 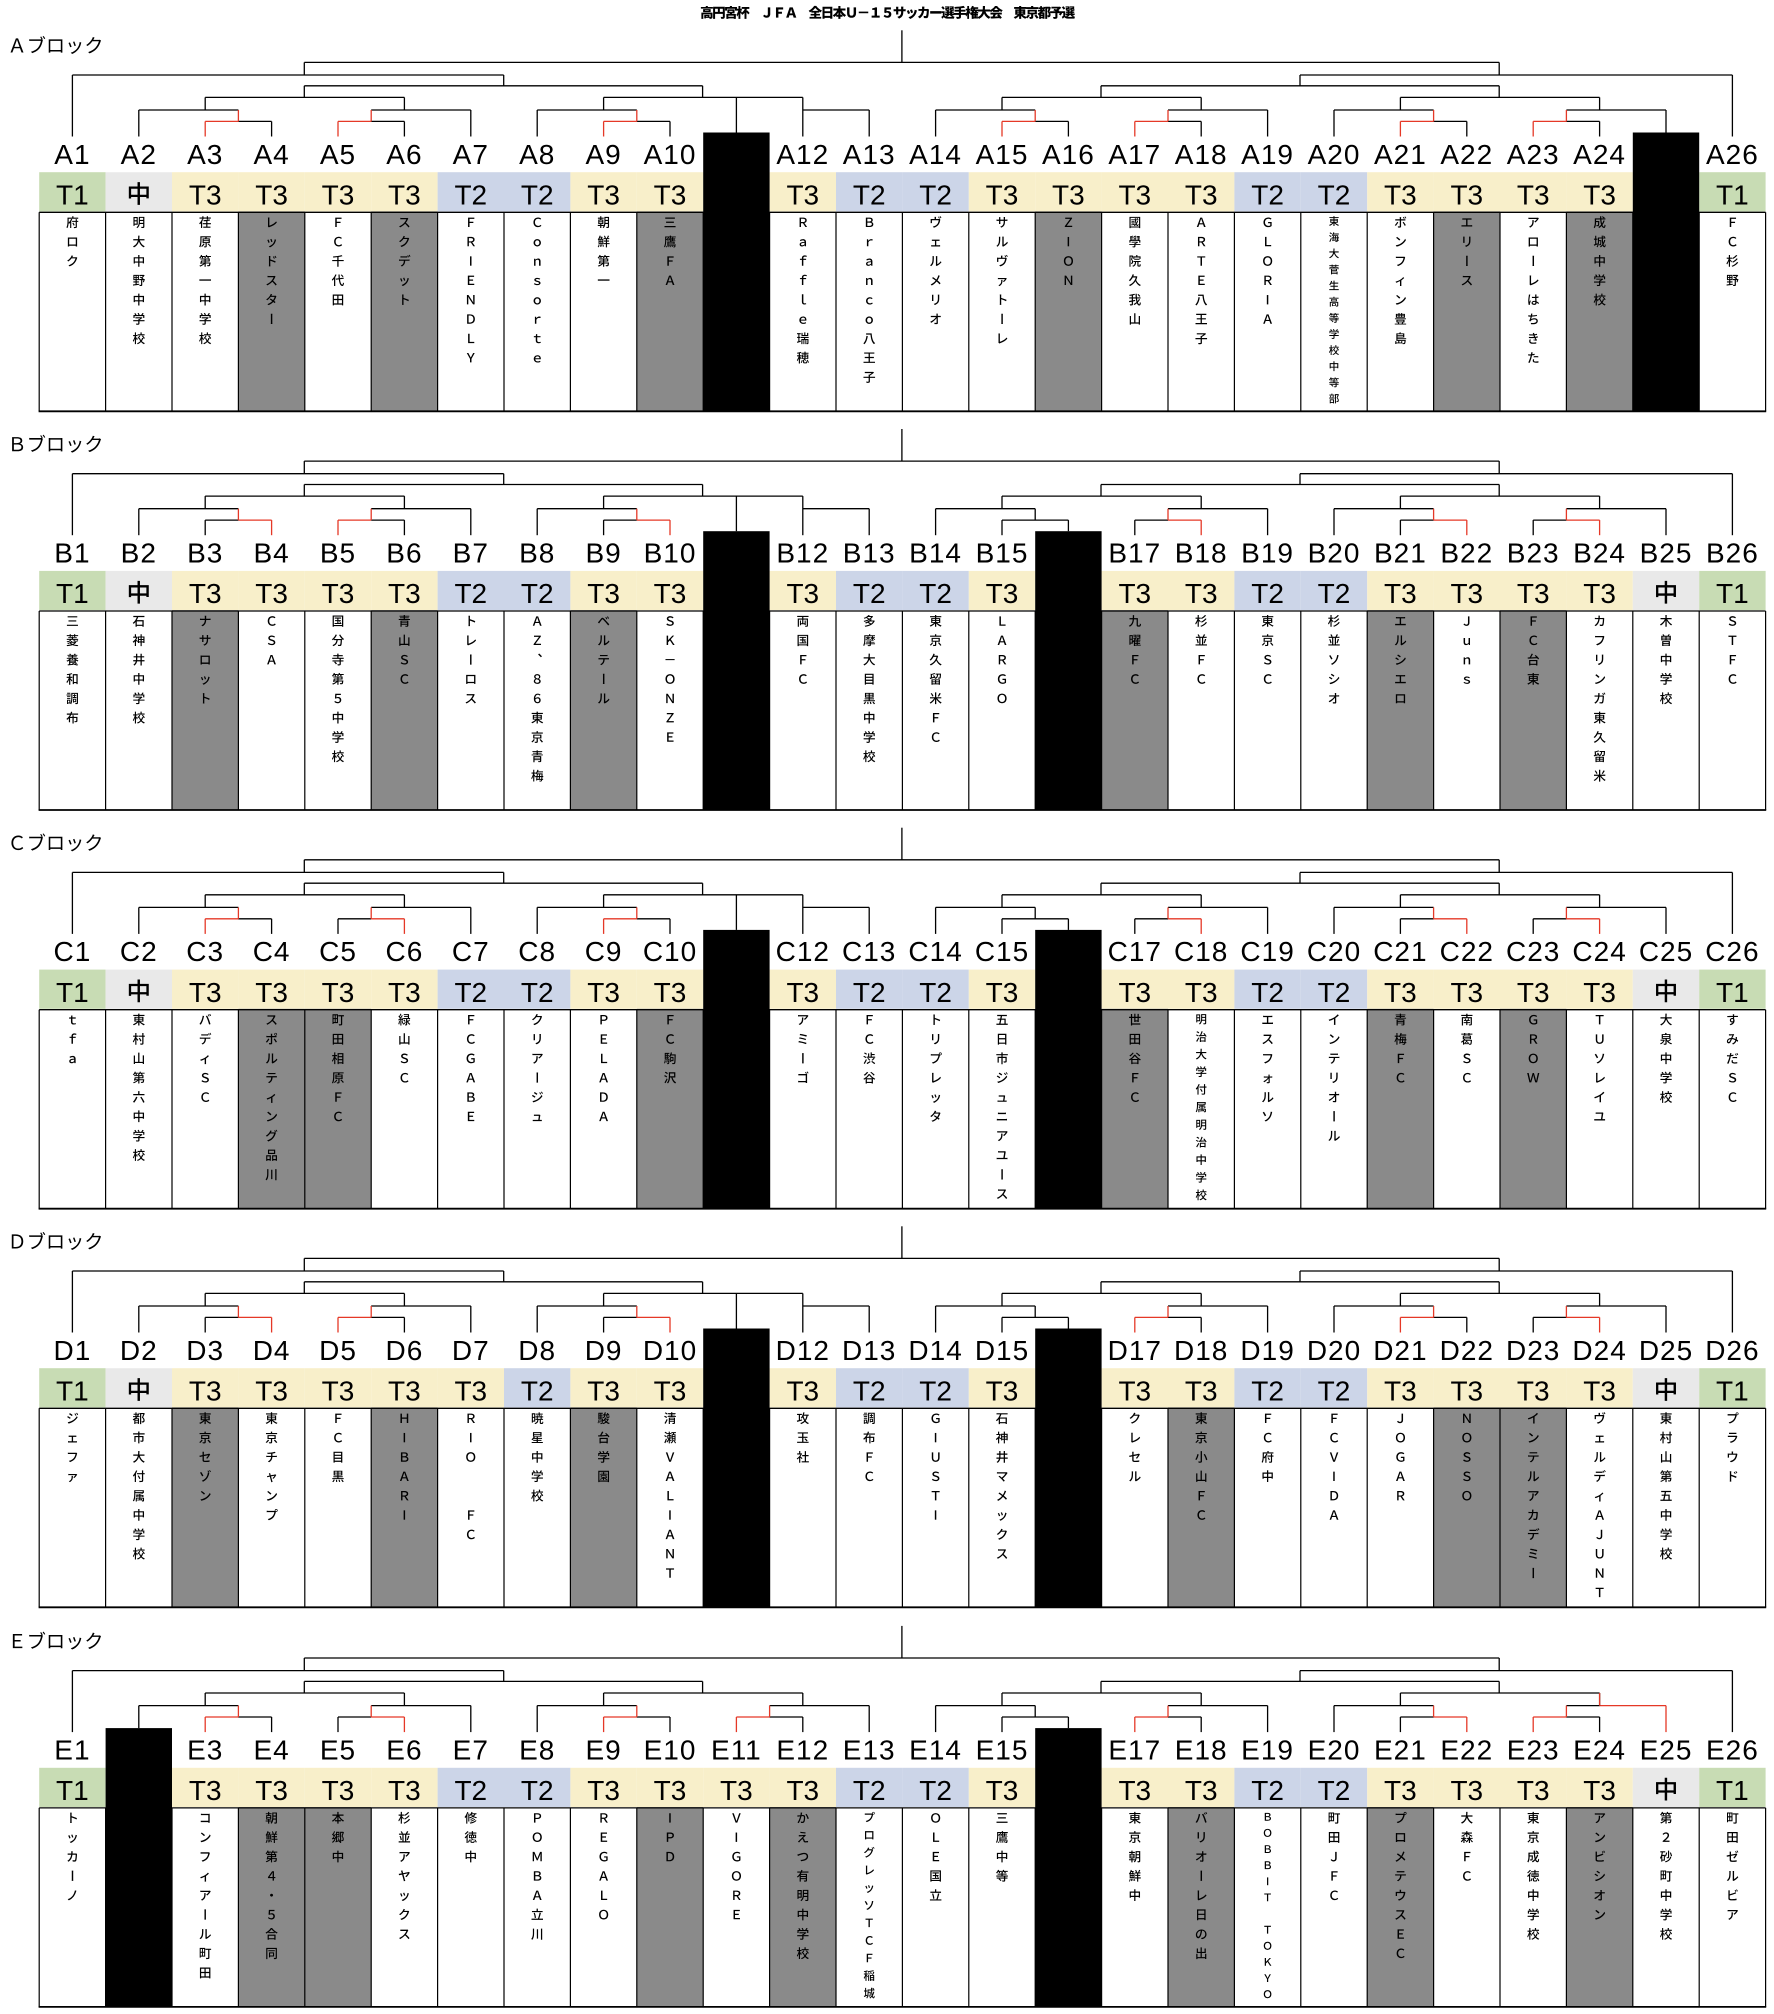 What do you see at coordinates (935, 951) in the screenshot?
I see `svg-text: C14` at bounding box center [935, 951].